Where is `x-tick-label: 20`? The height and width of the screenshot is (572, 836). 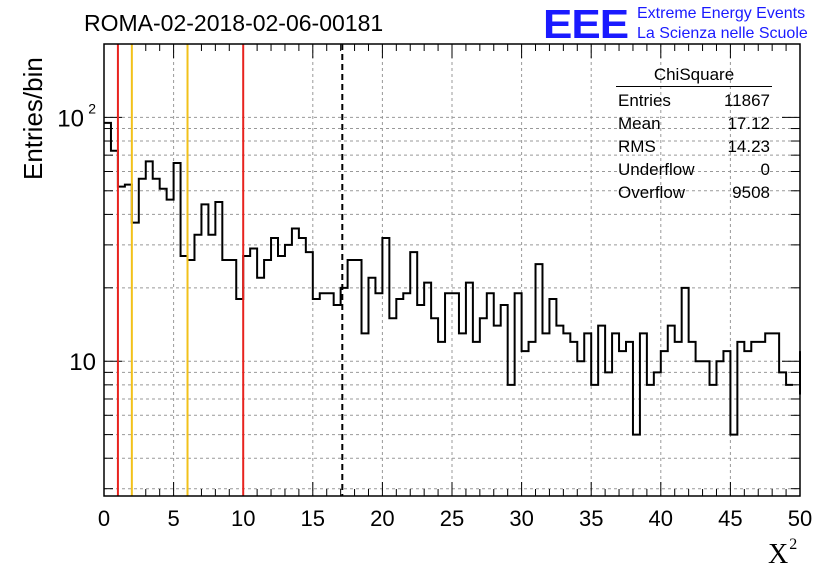
x-tick-label: 20 is located at coordinates (382, 518).